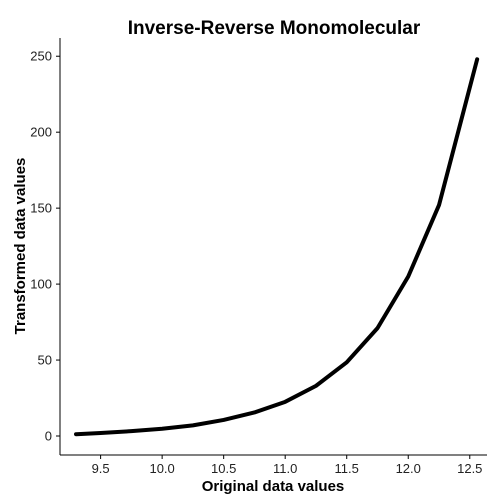 This screenshot has height=504, width=504. I want to click on y-tick-label: 50, so click(45, 360).